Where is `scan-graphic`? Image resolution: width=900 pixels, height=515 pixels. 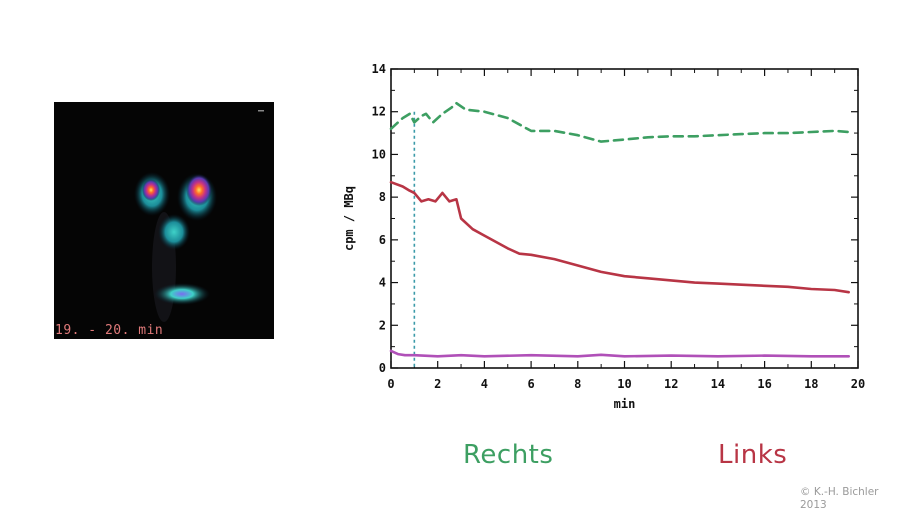
scan-graphic is located at coordinates (199, 216).